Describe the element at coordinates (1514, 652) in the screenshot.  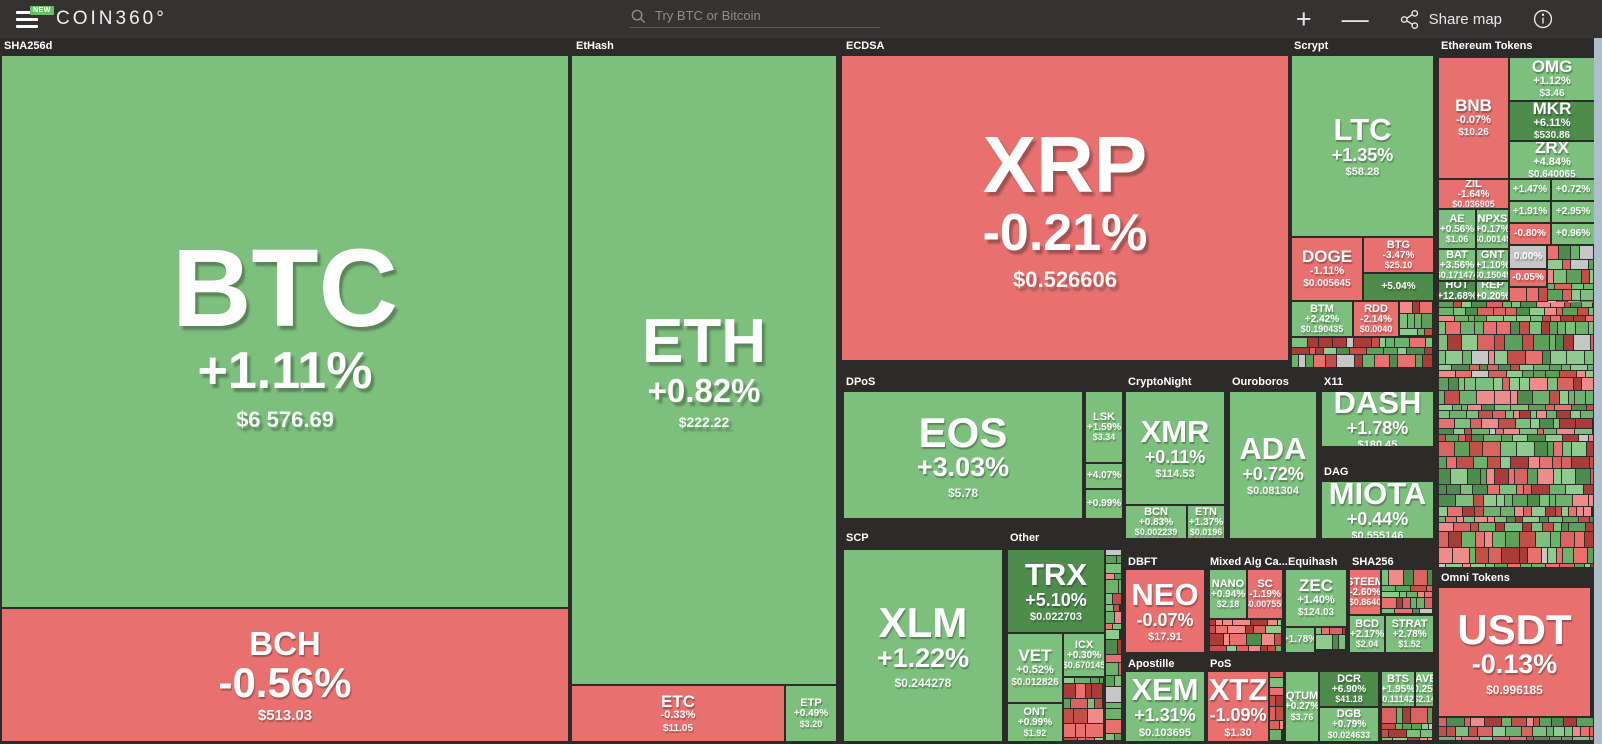
I see `tile-usdt: USDT -0.13% $0.996185` at that location.